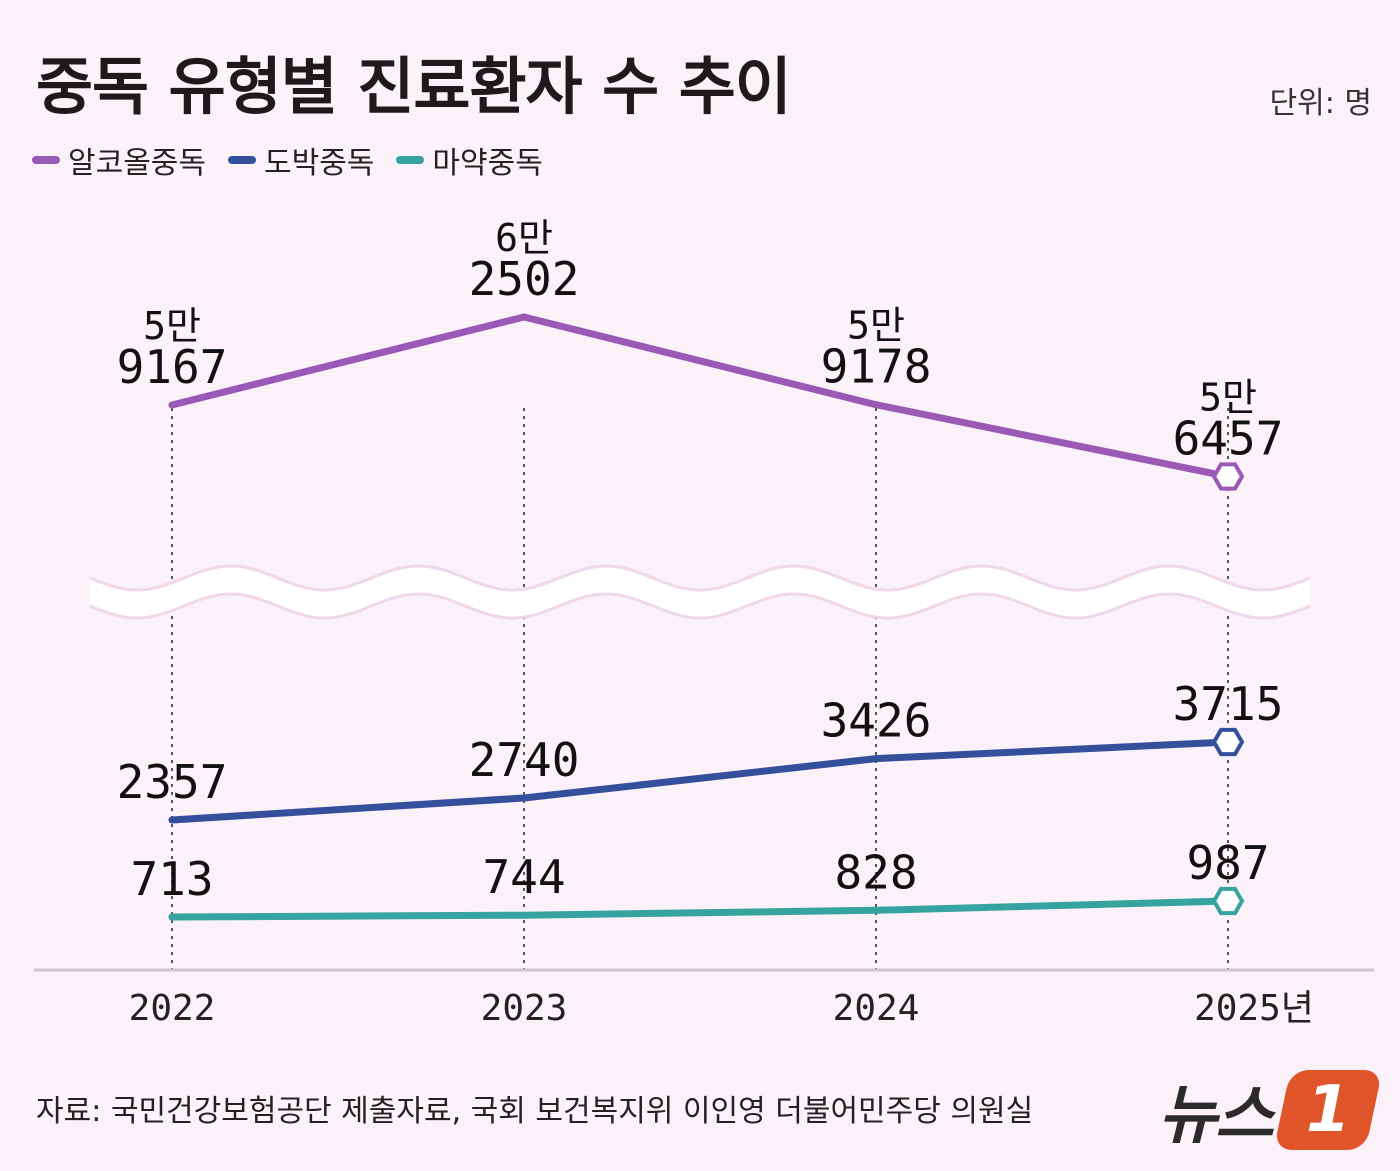 This screenshot has width=1400, height=1171. Describe the element at coordinates (1228, 398) in the screenshot. I see `data-label-alcohol-3-0: 5만` at that location.